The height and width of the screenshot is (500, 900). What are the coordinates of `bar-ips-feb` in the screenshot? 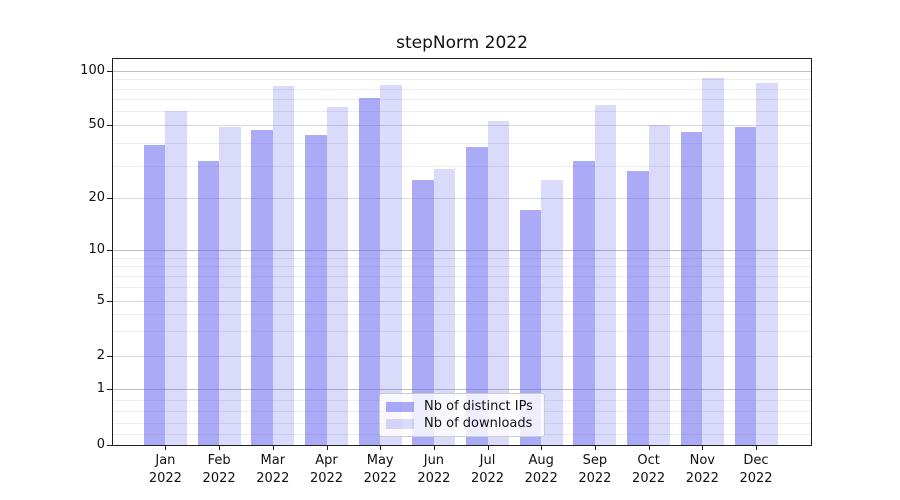 It's located at (208, 302).